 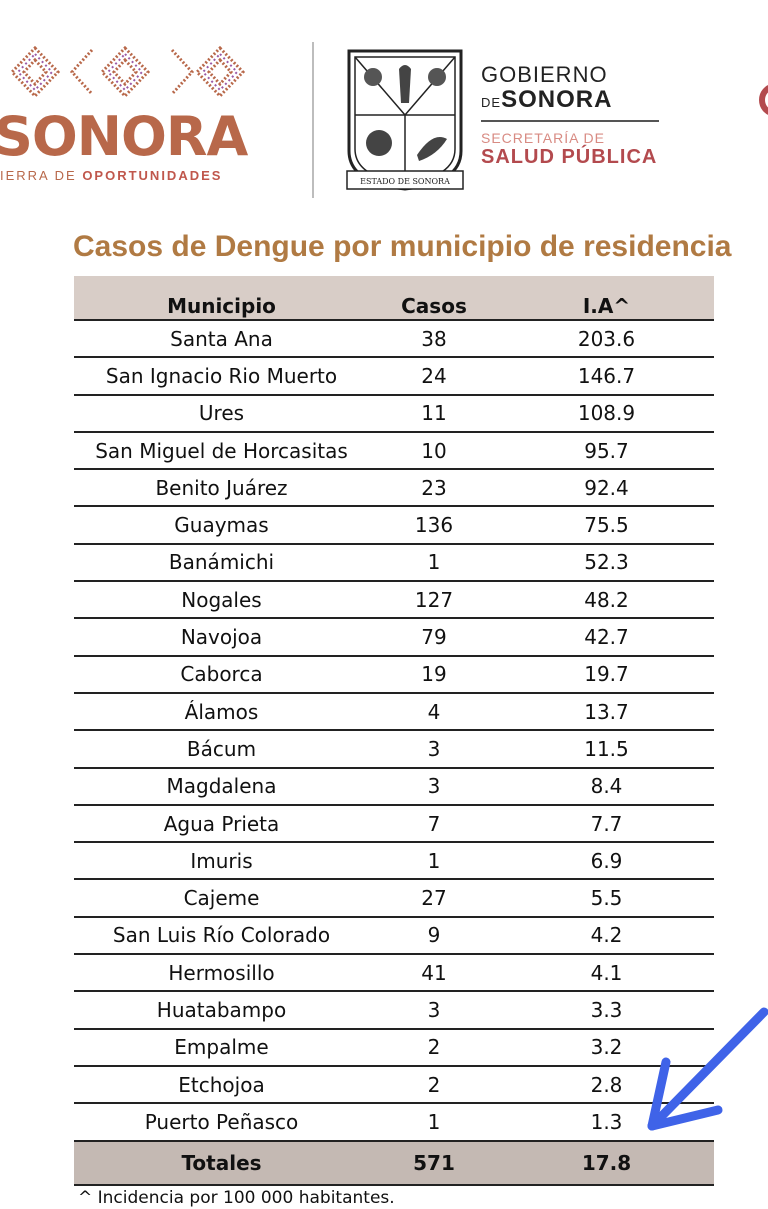 What do you see at coordinates (221, 712) in the screenshot?
I see `cell-municipio: Álamos` at bounding box center [221, 712].